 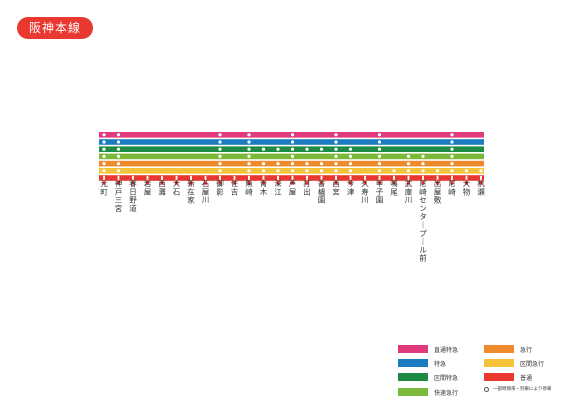 What do you see at coordinates (440, 364) in the screenshot?
I see `legend-label: 特急` at bounding box center [440, 364].